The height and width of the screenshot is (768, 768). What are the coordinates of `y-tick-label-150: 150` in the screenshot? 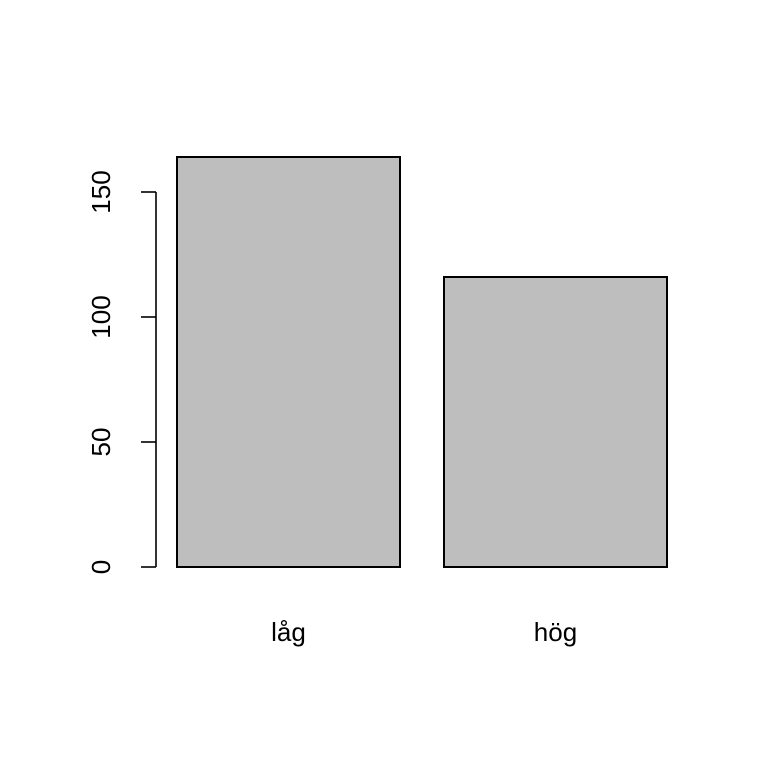 It's located at (101, 191).